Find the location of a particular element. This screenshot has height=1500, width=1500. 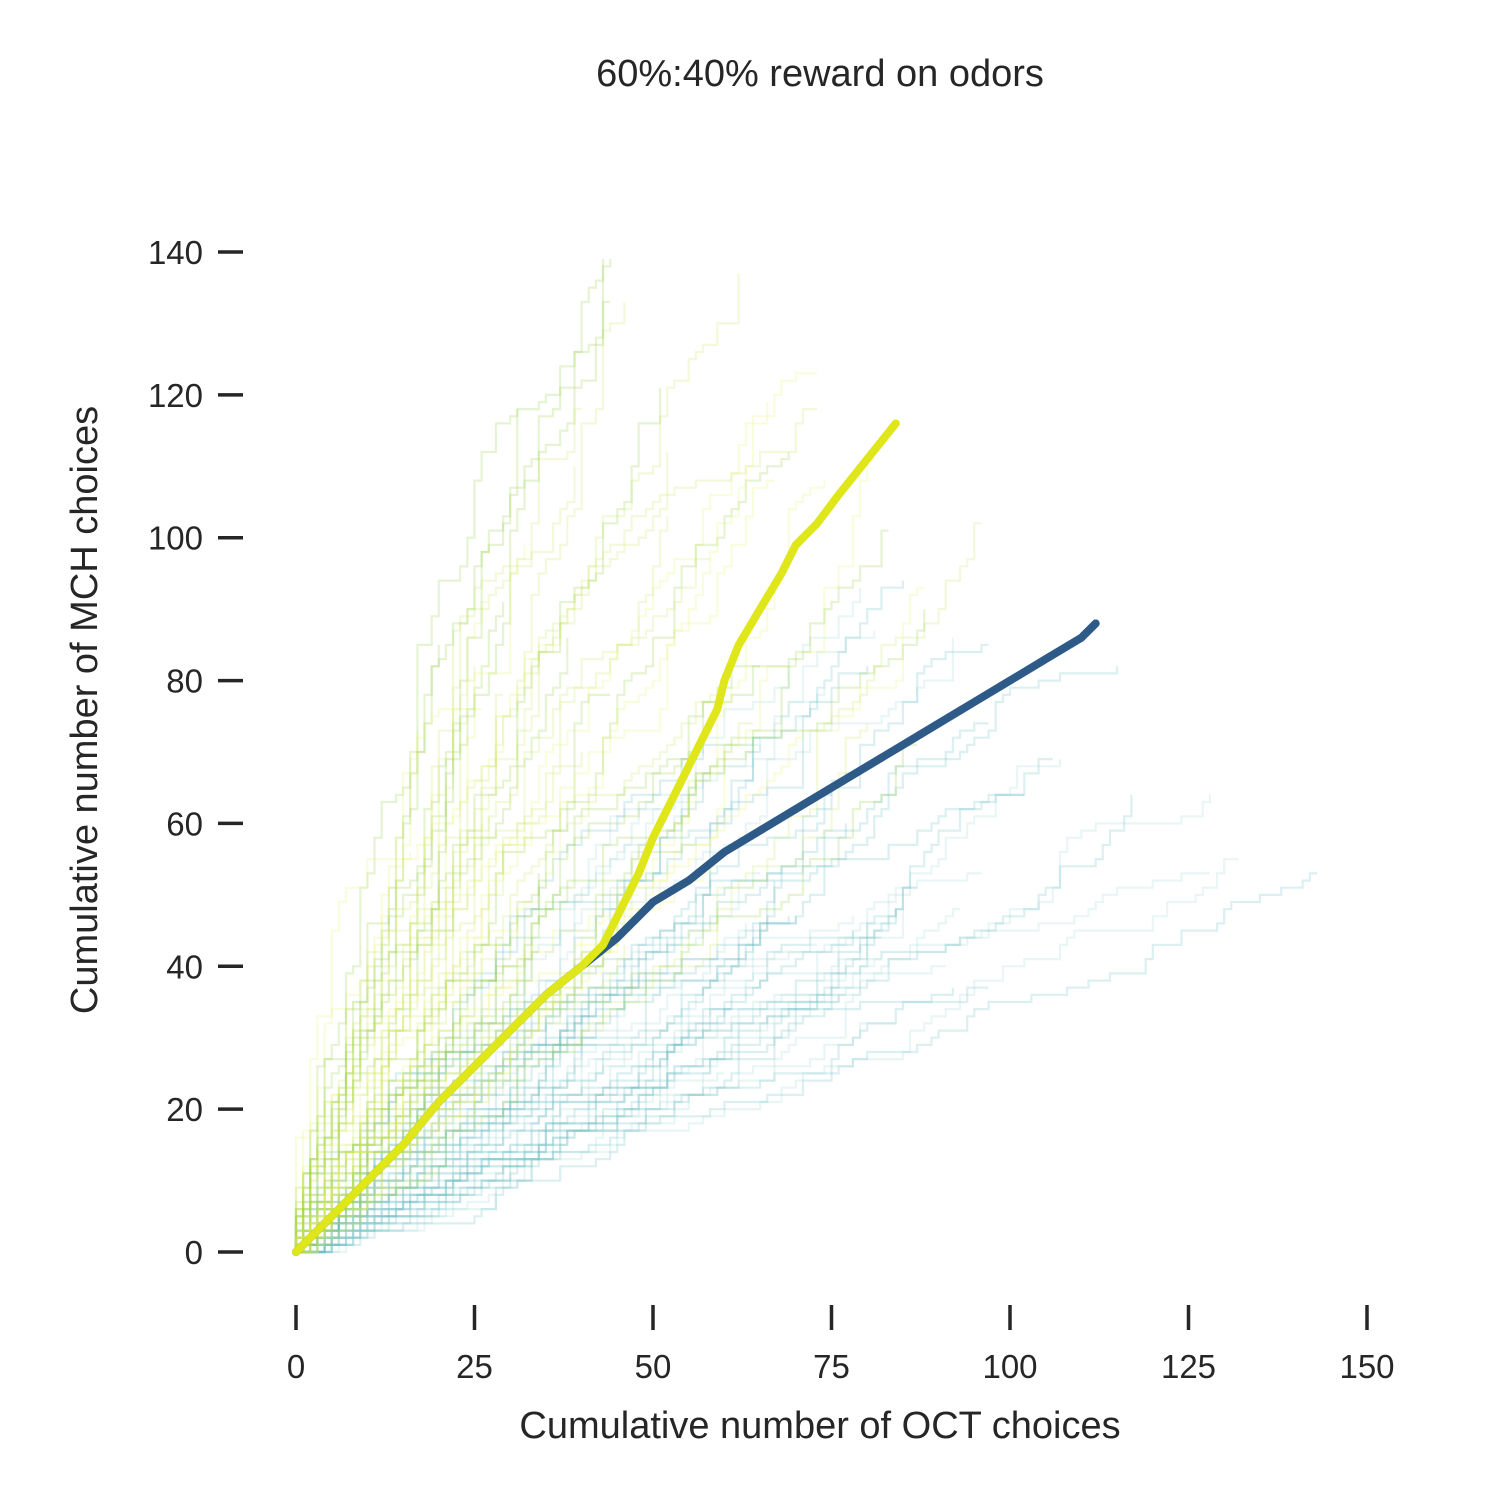

x-tick-label-75: 75 is located at coordinates (831, 1366).